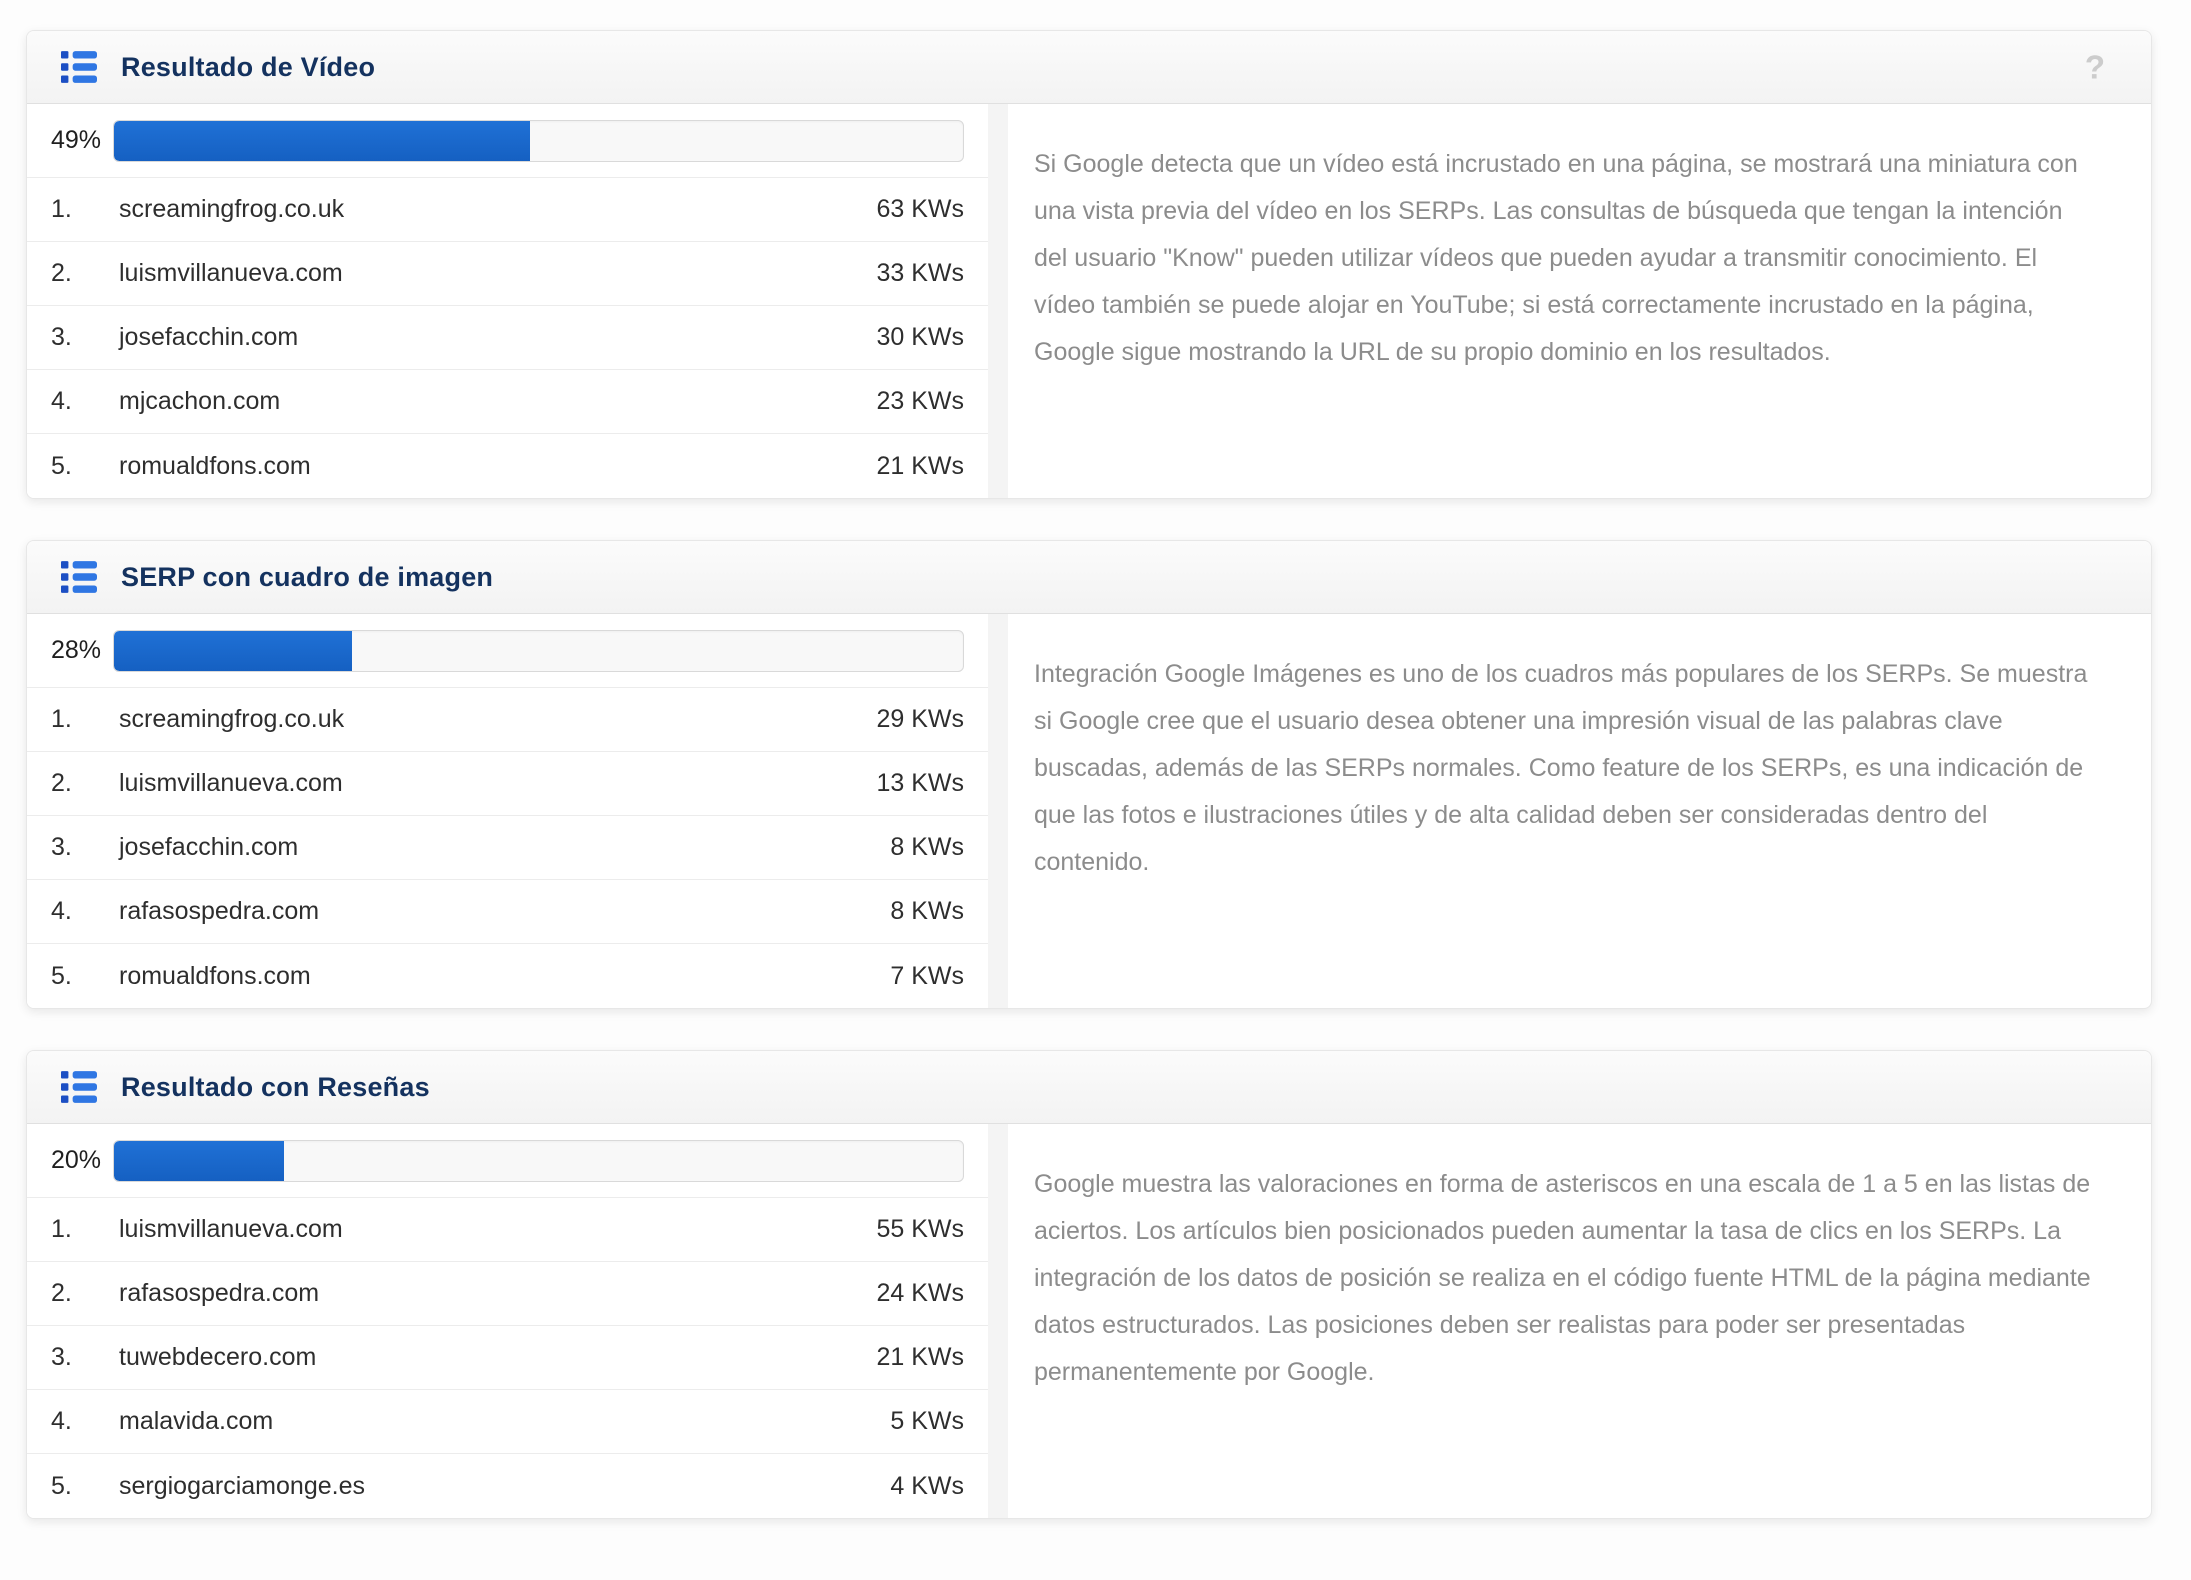  What do you see at coordinates (920, 1293) in the screenshot?
I see `row-kws-count: 24 KWs` at bounding box center [920, 1293].